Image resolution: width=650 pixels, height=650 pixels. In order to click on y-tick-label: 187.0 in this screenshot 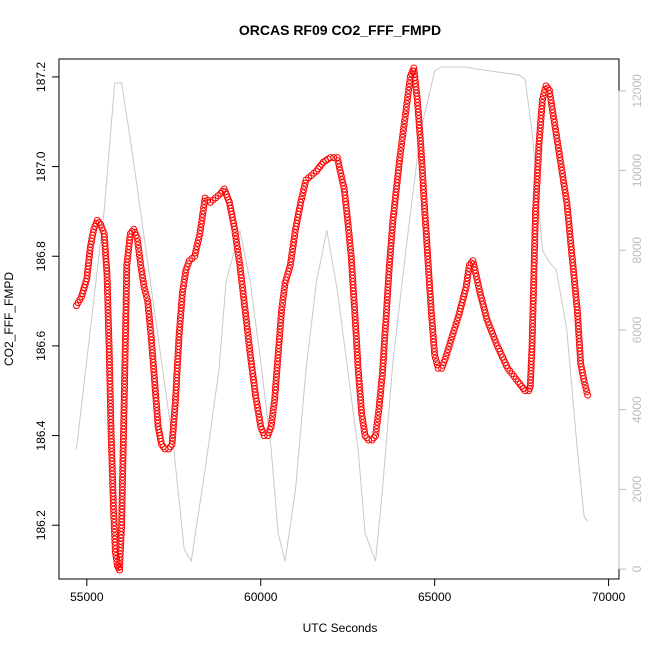, I will do `click(41, 166)`.